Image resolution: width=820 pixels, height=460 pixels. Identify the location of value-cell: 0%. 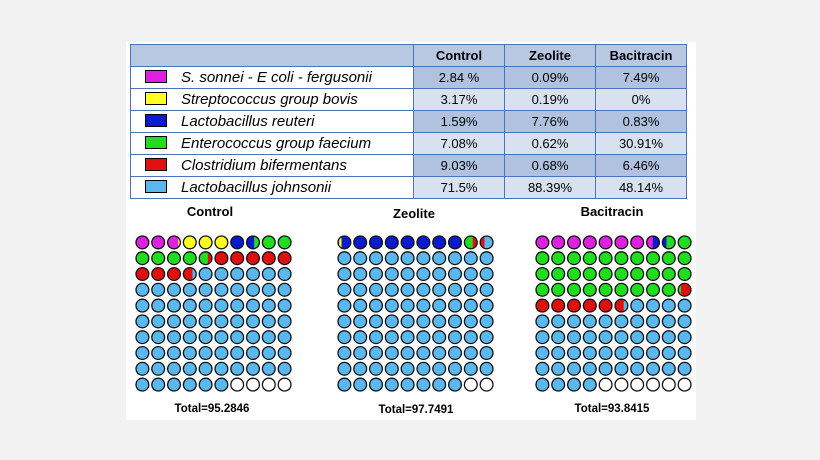
(641, 99).